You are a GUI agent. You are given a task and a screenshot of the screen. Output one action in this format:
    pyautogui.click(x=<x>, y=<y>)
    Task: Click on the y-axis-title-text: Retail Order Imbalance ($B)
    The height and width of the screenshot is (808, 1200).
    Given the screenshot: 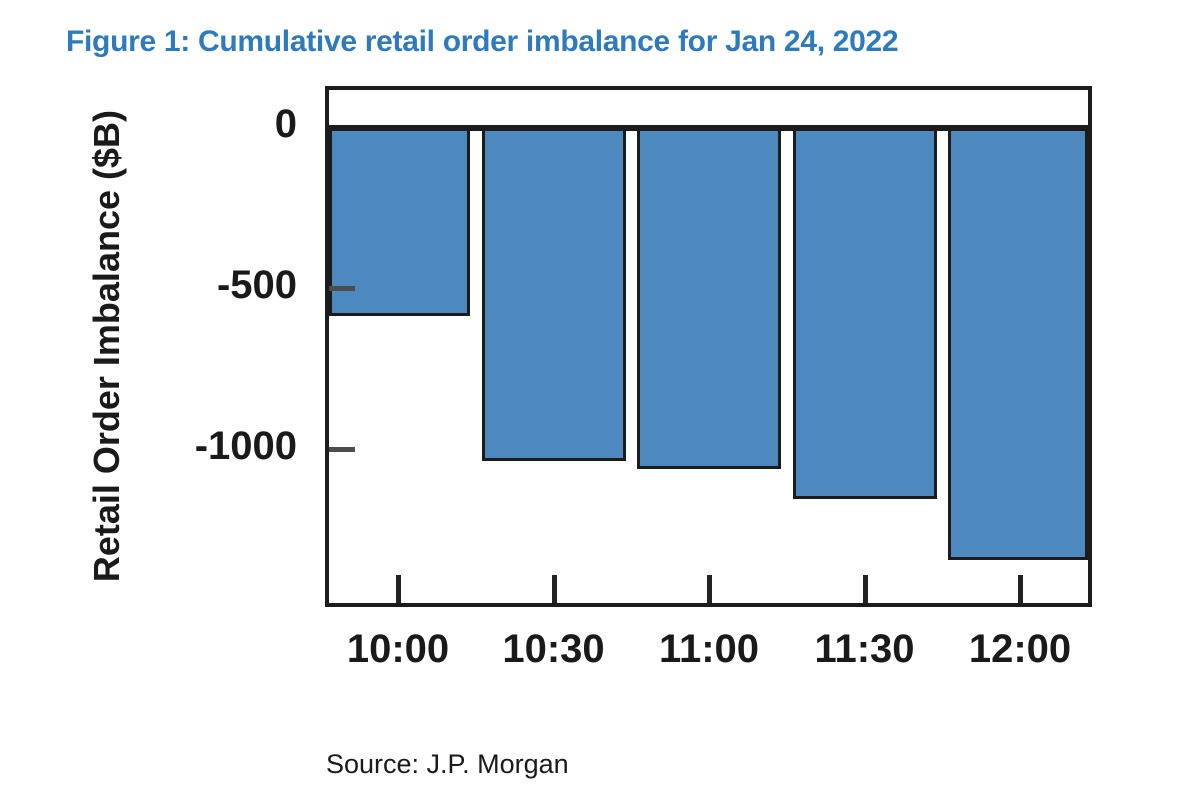 What is the action you would take?
    pyautogui.click(x=106, y=346)
    